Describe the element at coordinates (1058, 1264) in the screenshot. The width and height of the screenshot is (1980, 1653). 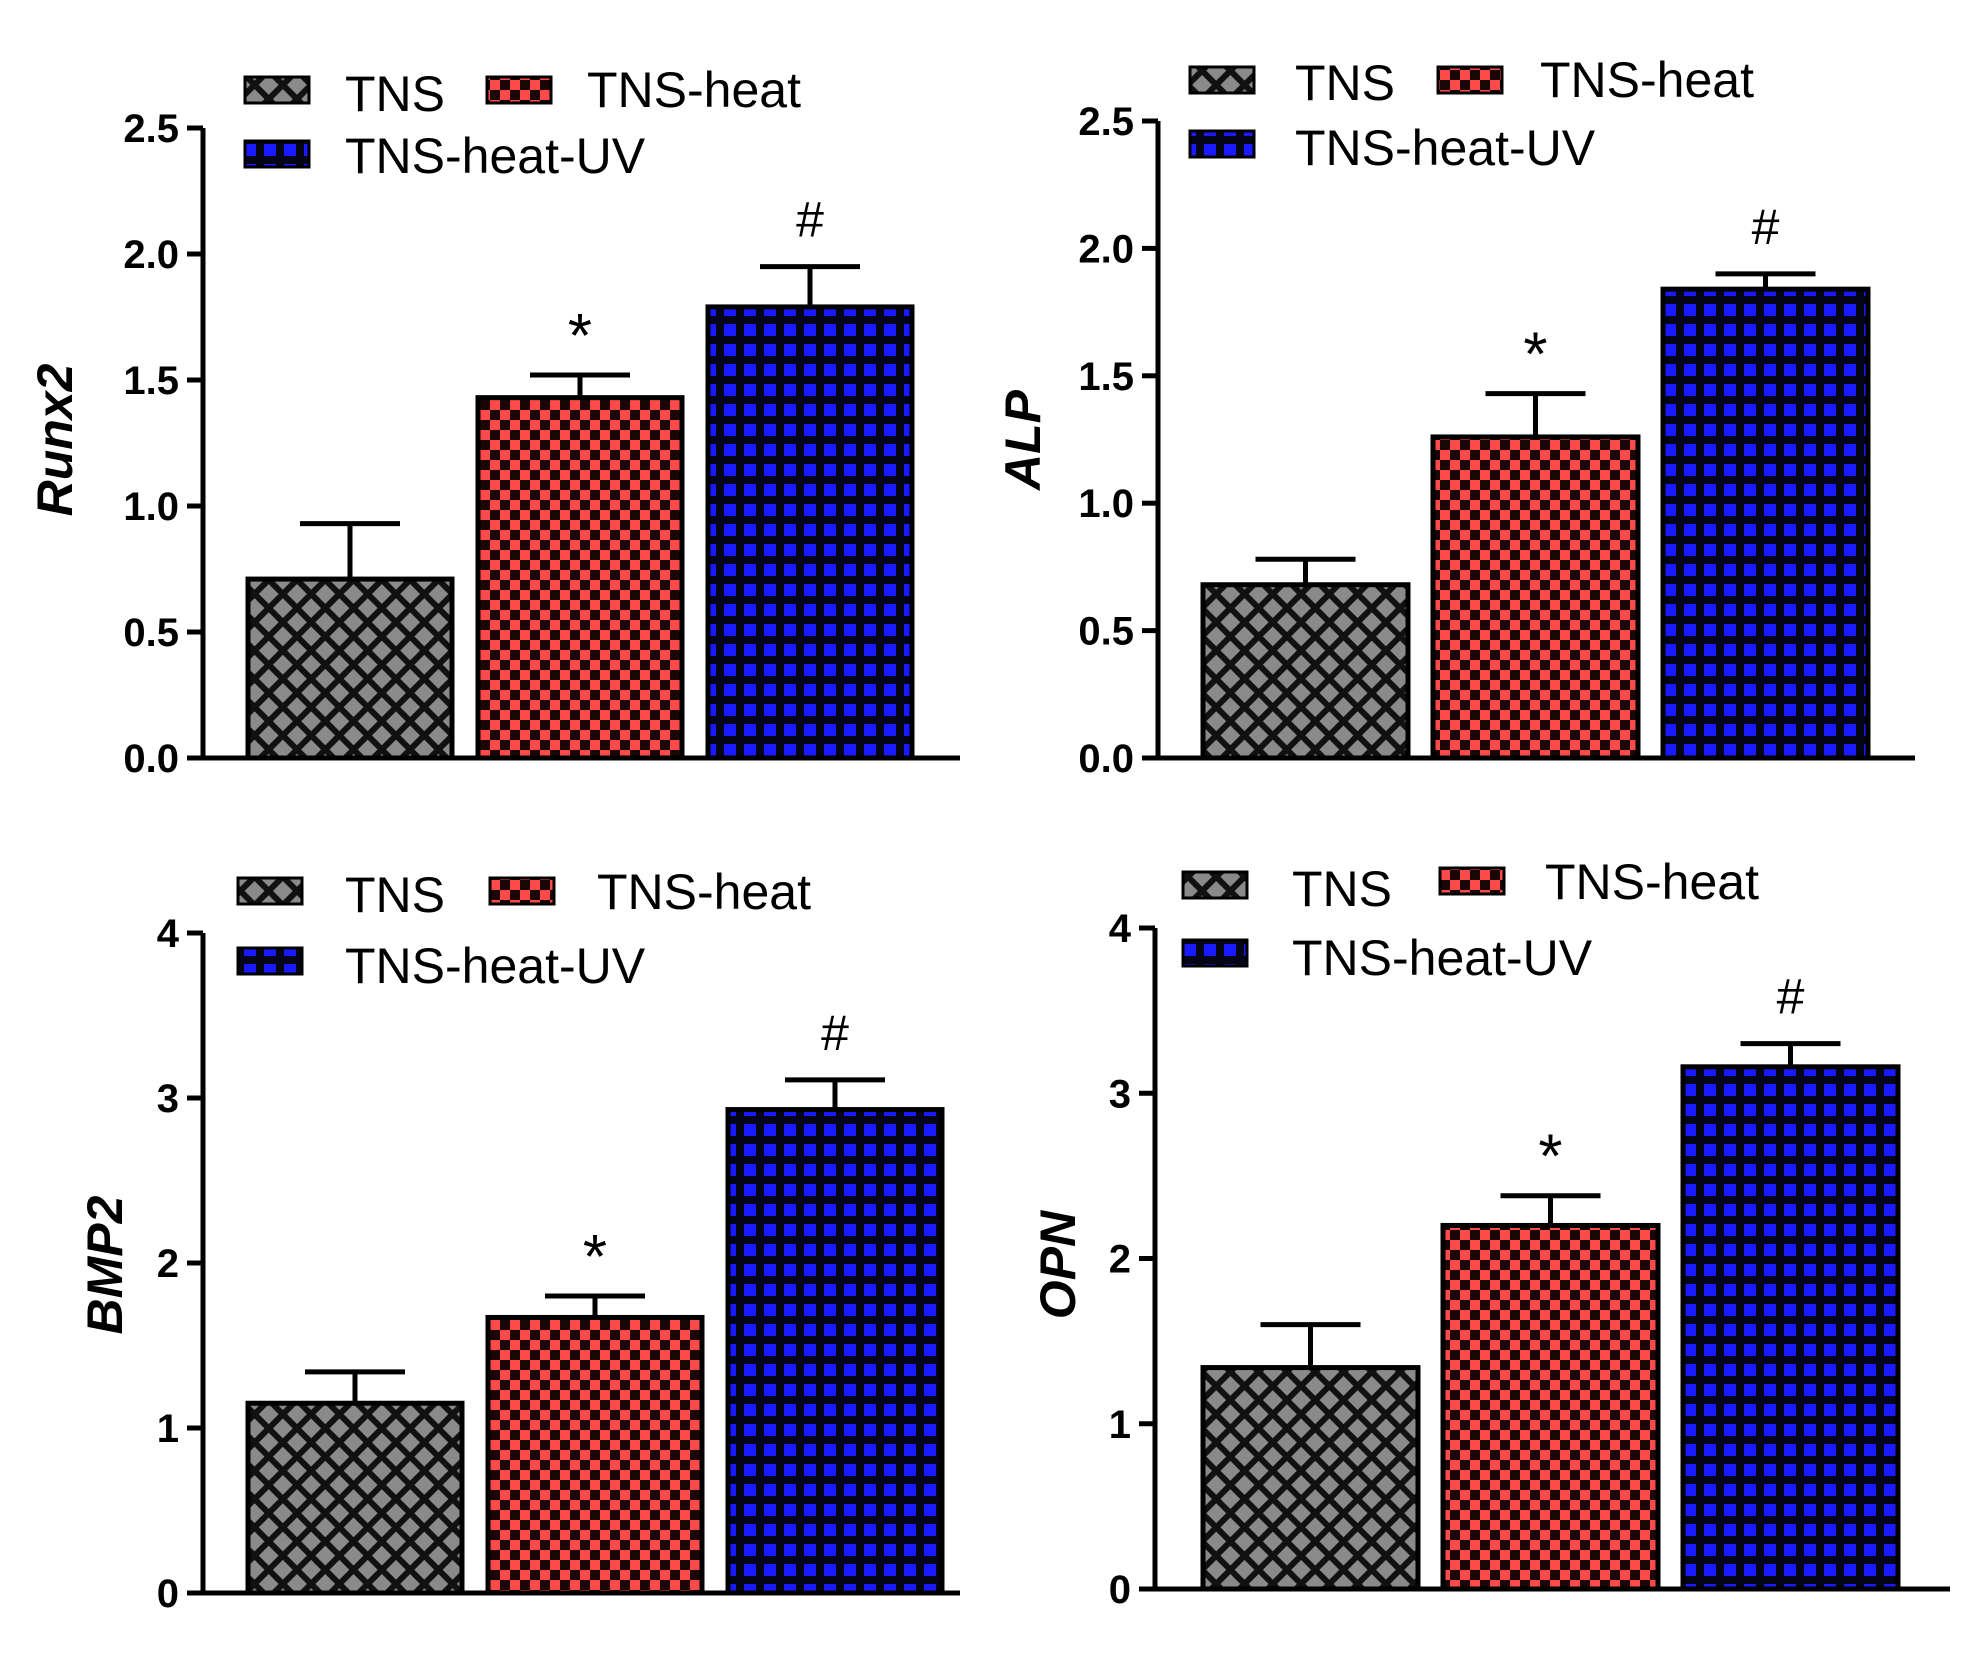
I see `y-axis-label: OPN` at that location.